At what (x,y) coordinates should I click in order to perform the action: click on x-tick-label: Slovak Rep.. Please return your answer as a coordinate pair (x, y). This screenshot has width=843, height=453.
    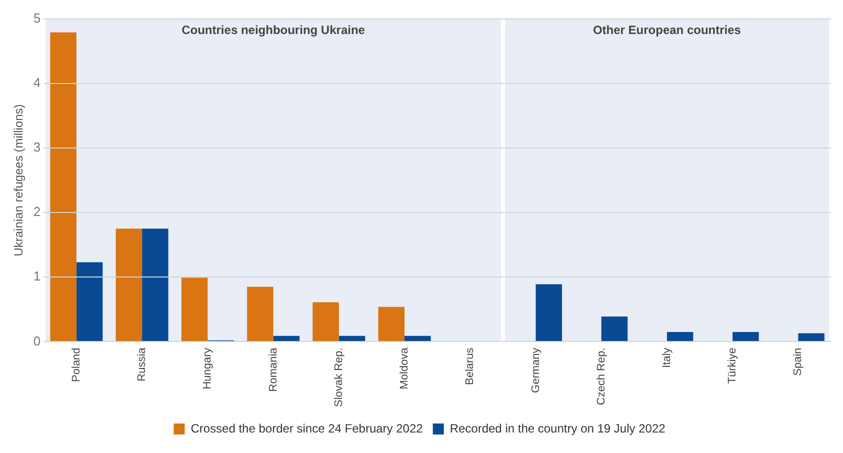
    Looking at the image, I should click on (338, 378).